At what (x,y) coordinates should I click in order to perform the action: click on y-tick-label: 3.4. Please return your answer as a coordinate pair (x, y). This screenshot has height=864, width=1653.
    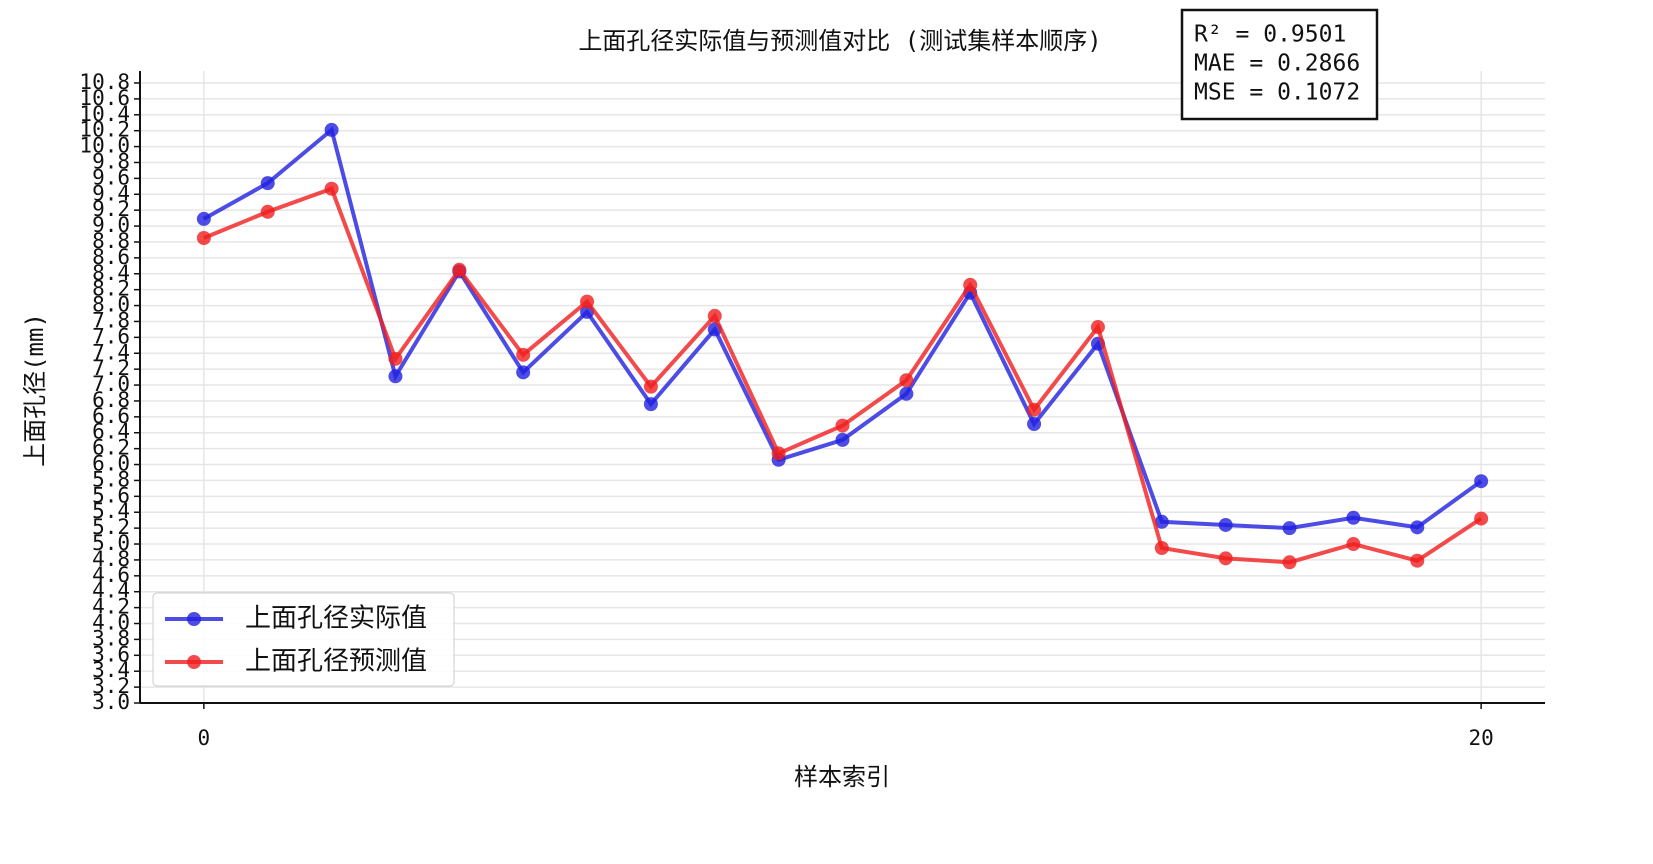
    Looking at the image, I should click on (111, 670).